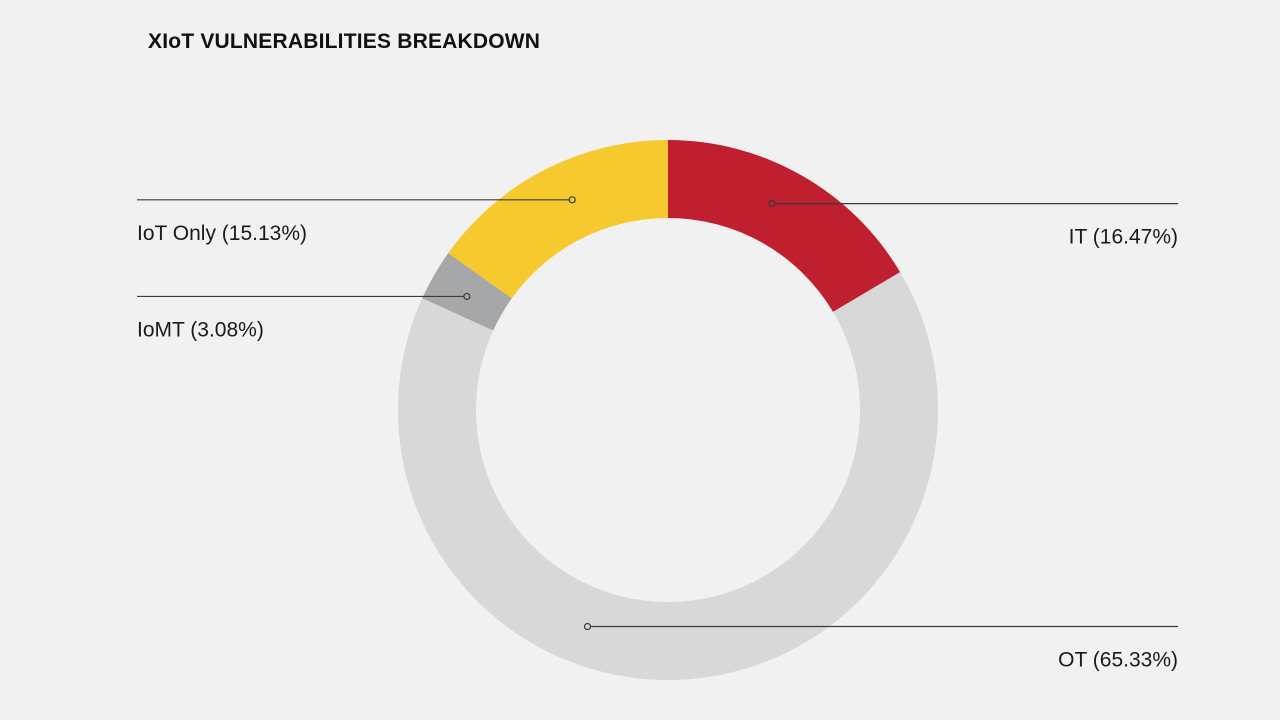 The width and height of the screenshot is (1280, 720). What do you see at coordinates (587, 626) in the screenshot?
I see `leader-dot-ot` at bounding box center [587, 626].